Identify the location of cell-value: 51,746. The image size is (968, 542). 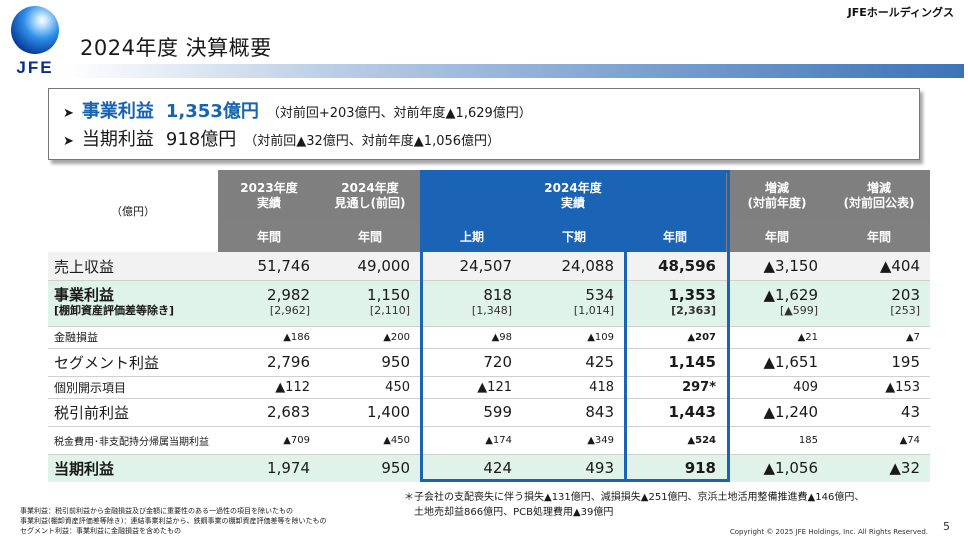
(284, 266).